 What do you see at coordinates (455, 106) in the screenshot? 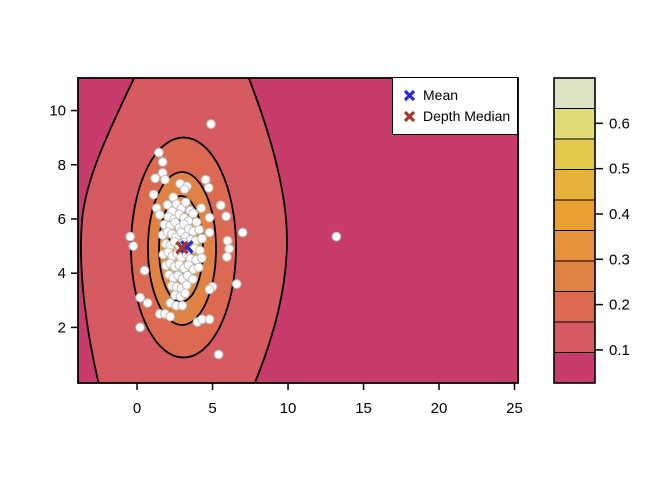
I see `legend: Mean Depth Median` at bounding box center [455, 106].